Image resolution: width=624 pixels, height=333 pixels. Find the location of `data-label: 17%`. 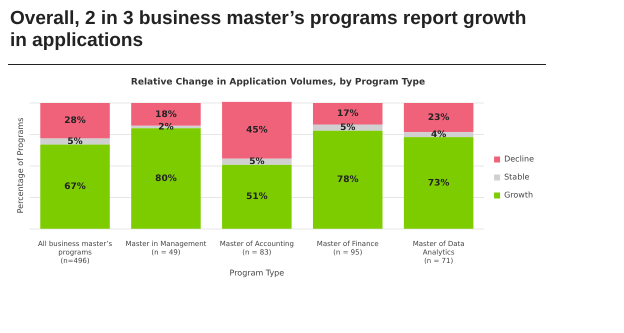

data-label: 17% is located at coordinates (347, 114).